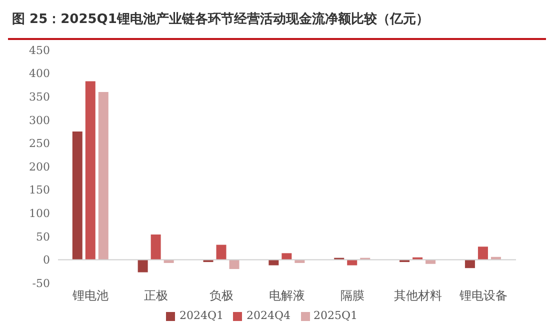 This screenshot has width=554, height=330. What do you see at coordinates (352, 295) in the screenshot?
I see `x-tick-label: 隔膜` at bounding box center [352, 295].